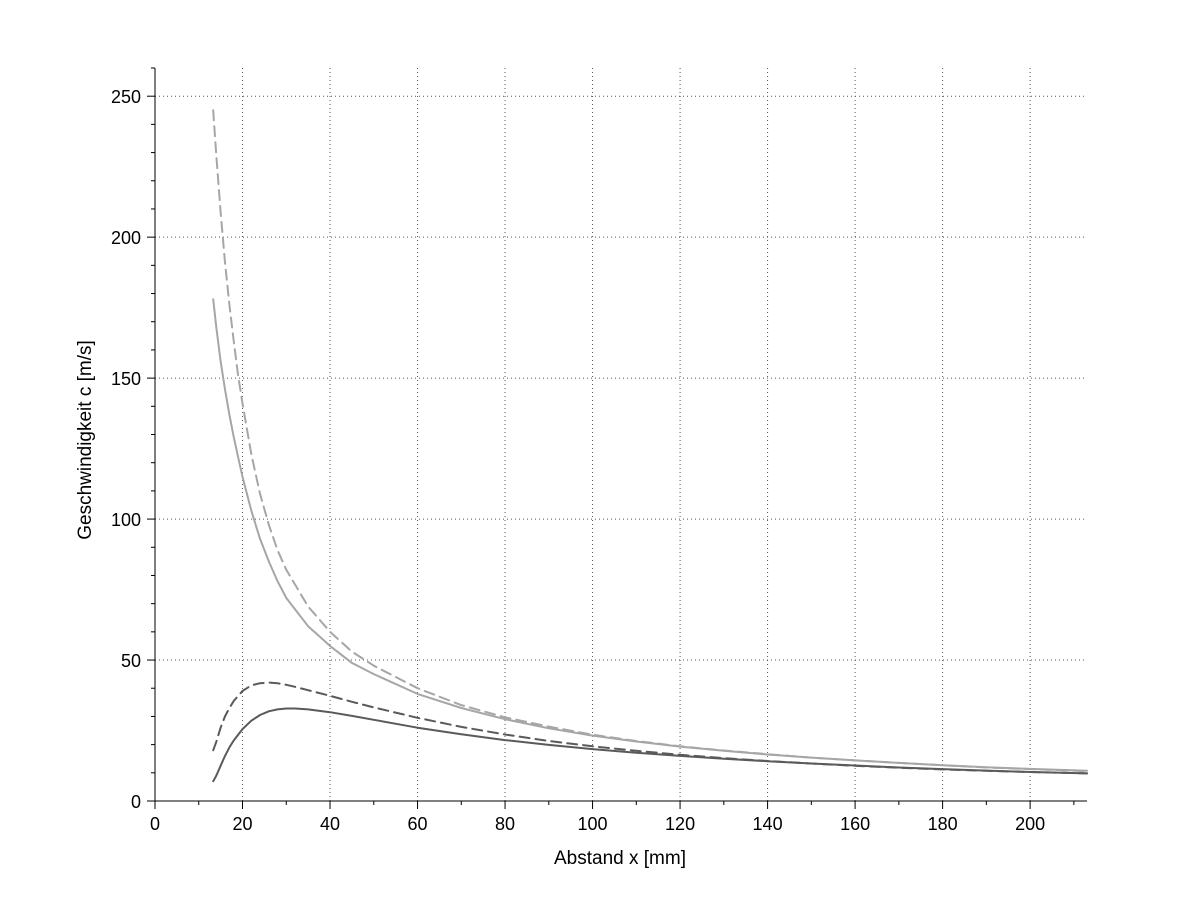  What do you see at coordinates (768, 824) in the screenshot?
I see `x-tick-label: 140` at bounding box center [768, 824].